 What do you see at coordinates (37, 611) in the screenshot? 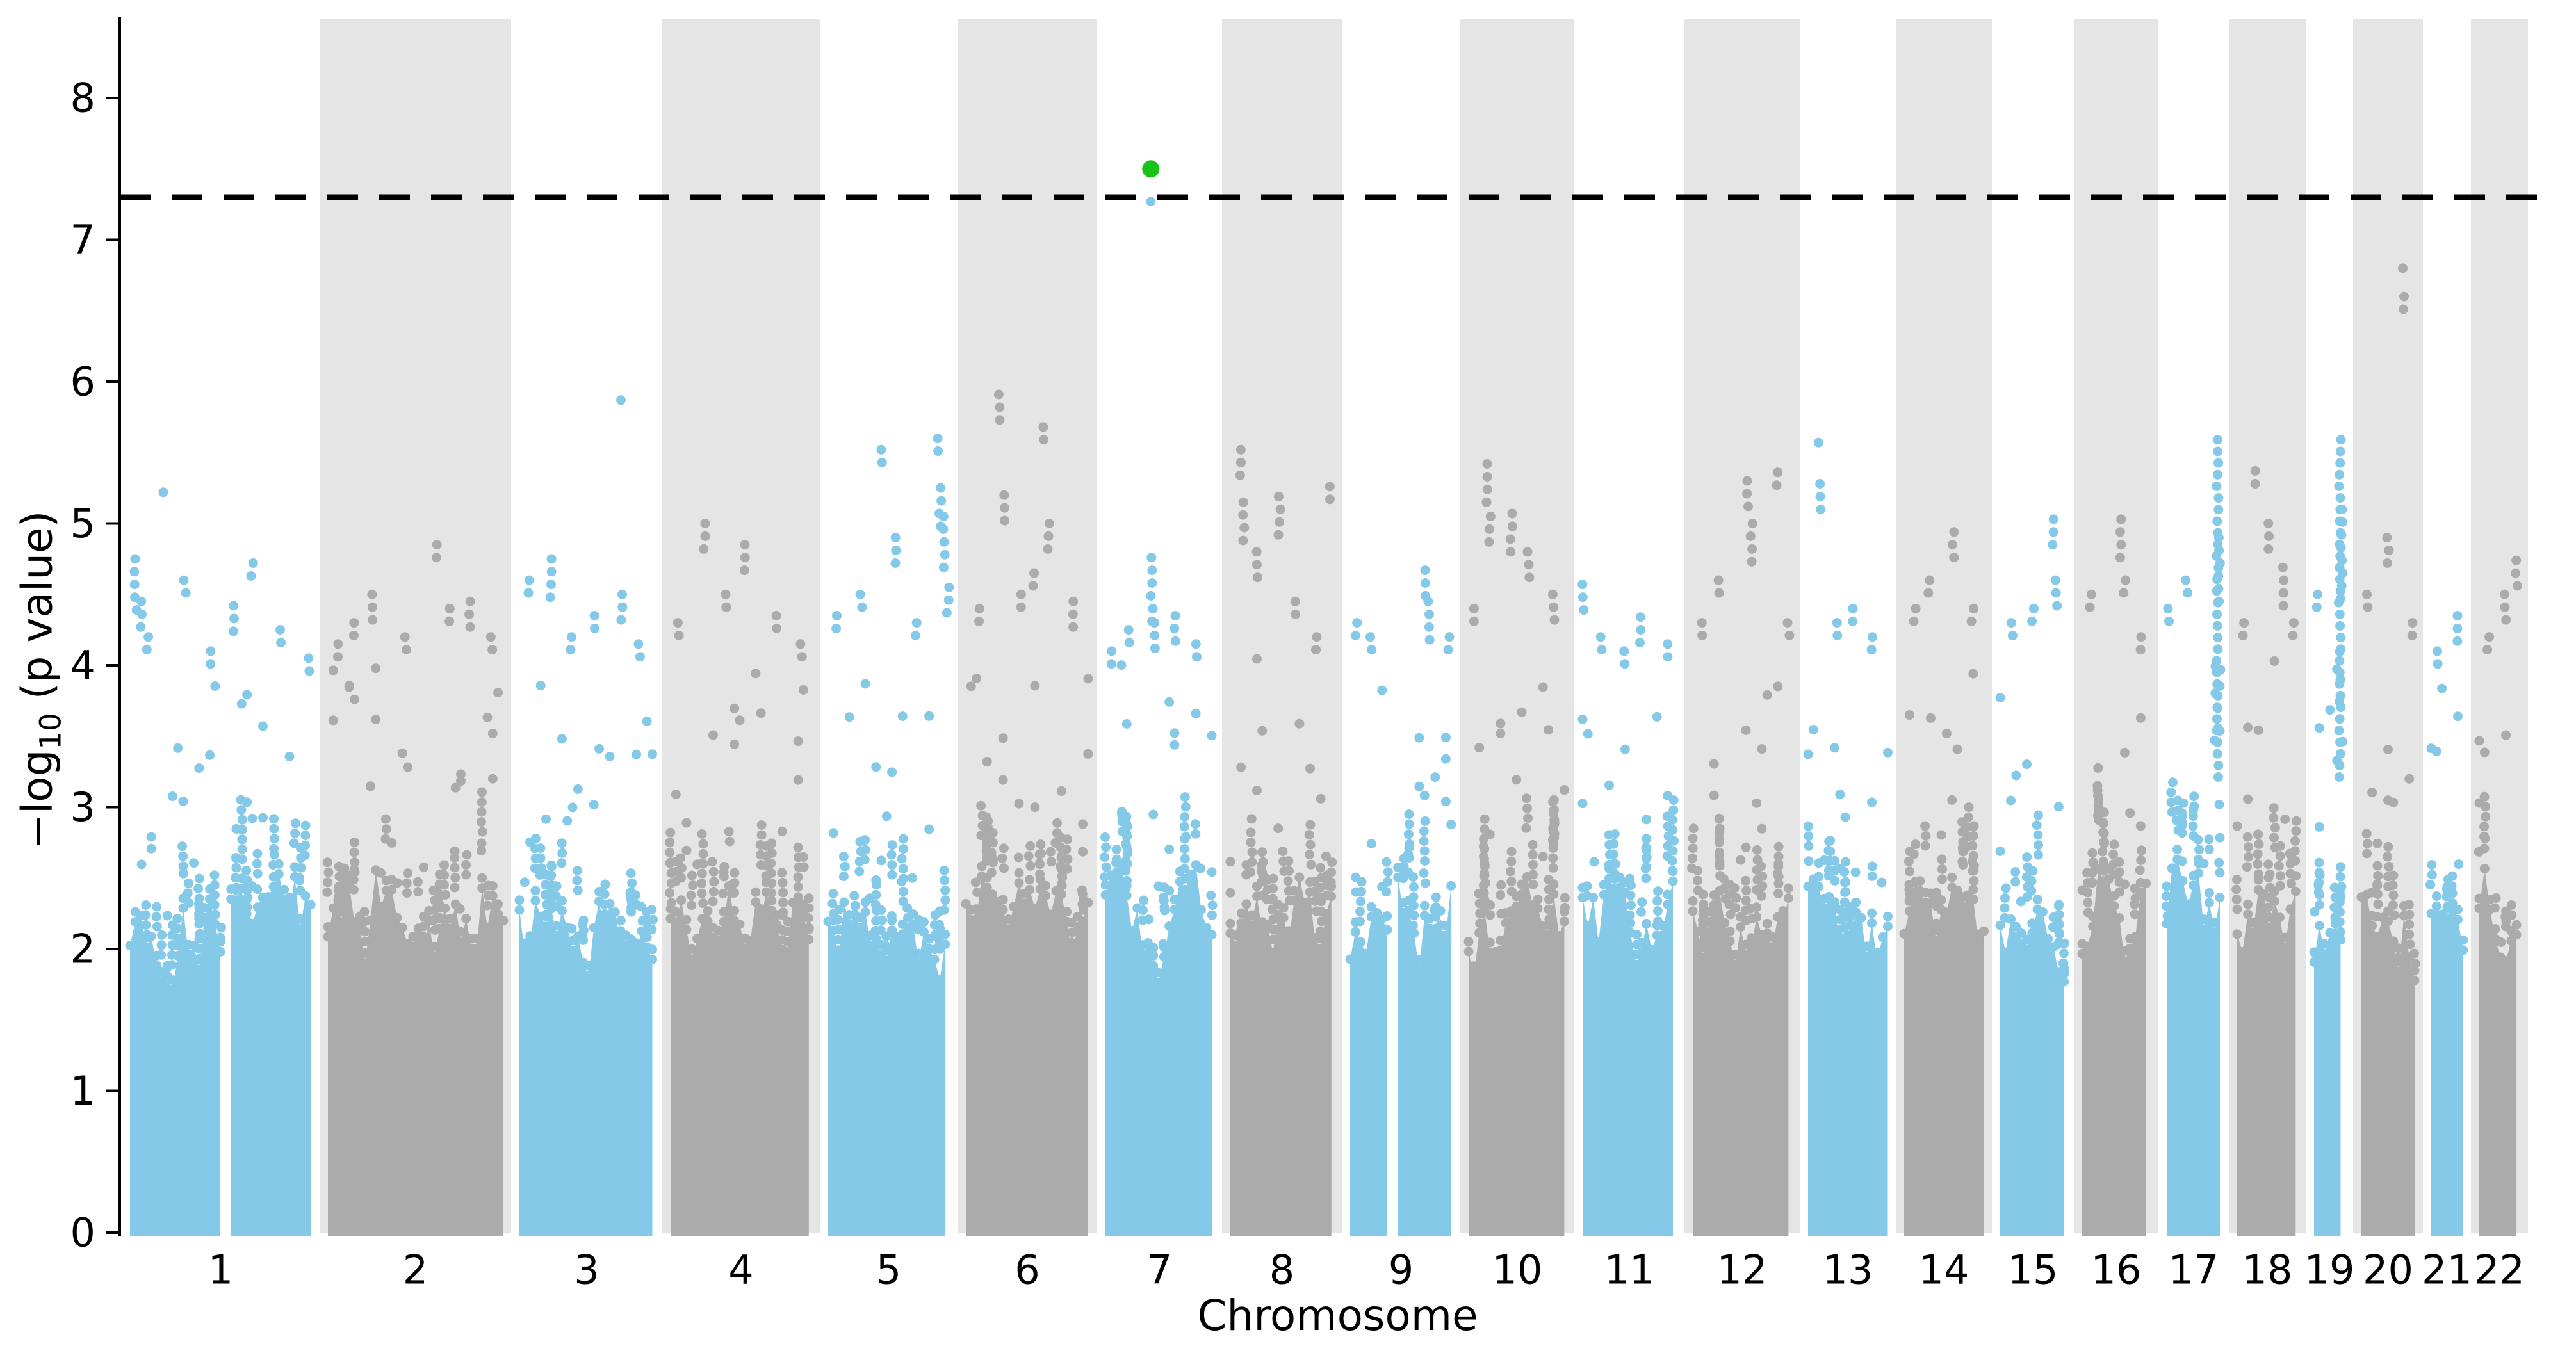
I see `y-axis-title-suffix: (p value)` at bounding box center [37, 611].